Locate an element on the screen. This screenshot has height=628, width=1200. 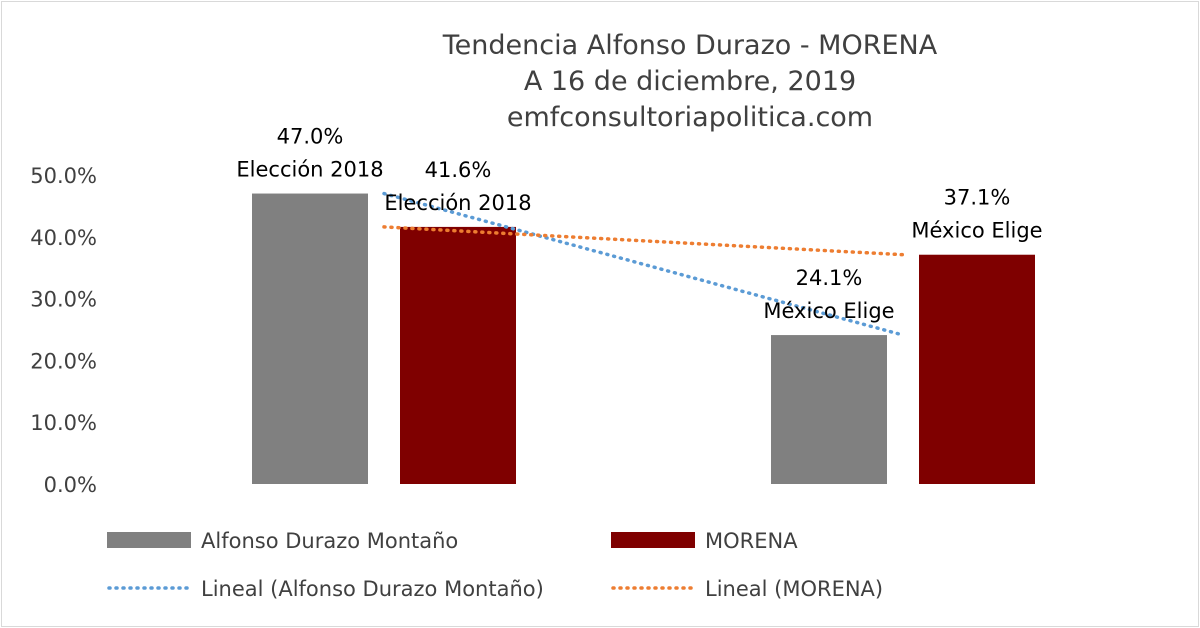
chart-title-line: Tendencia Alfonso Durazo - MORENA is located at coordinates (690, 45).